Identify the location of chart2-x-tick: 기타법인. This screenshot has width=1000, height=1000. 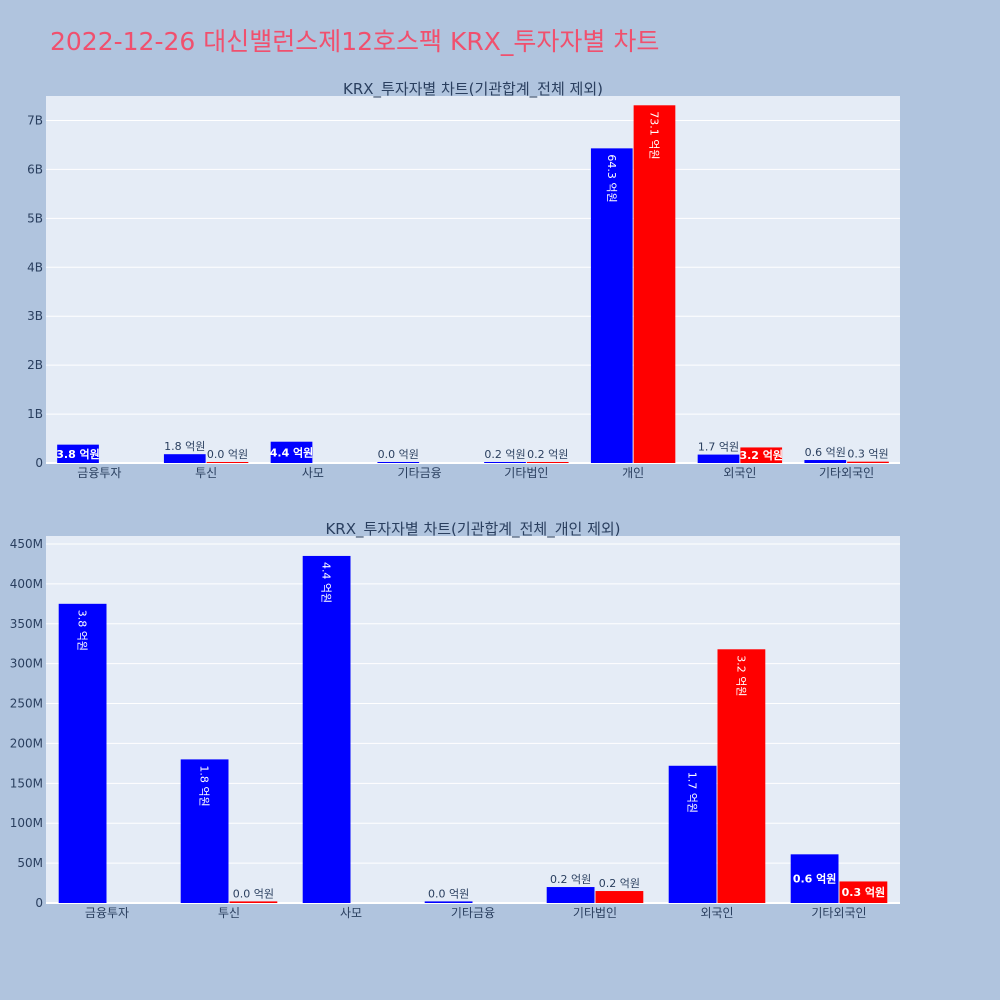
(595, 913).